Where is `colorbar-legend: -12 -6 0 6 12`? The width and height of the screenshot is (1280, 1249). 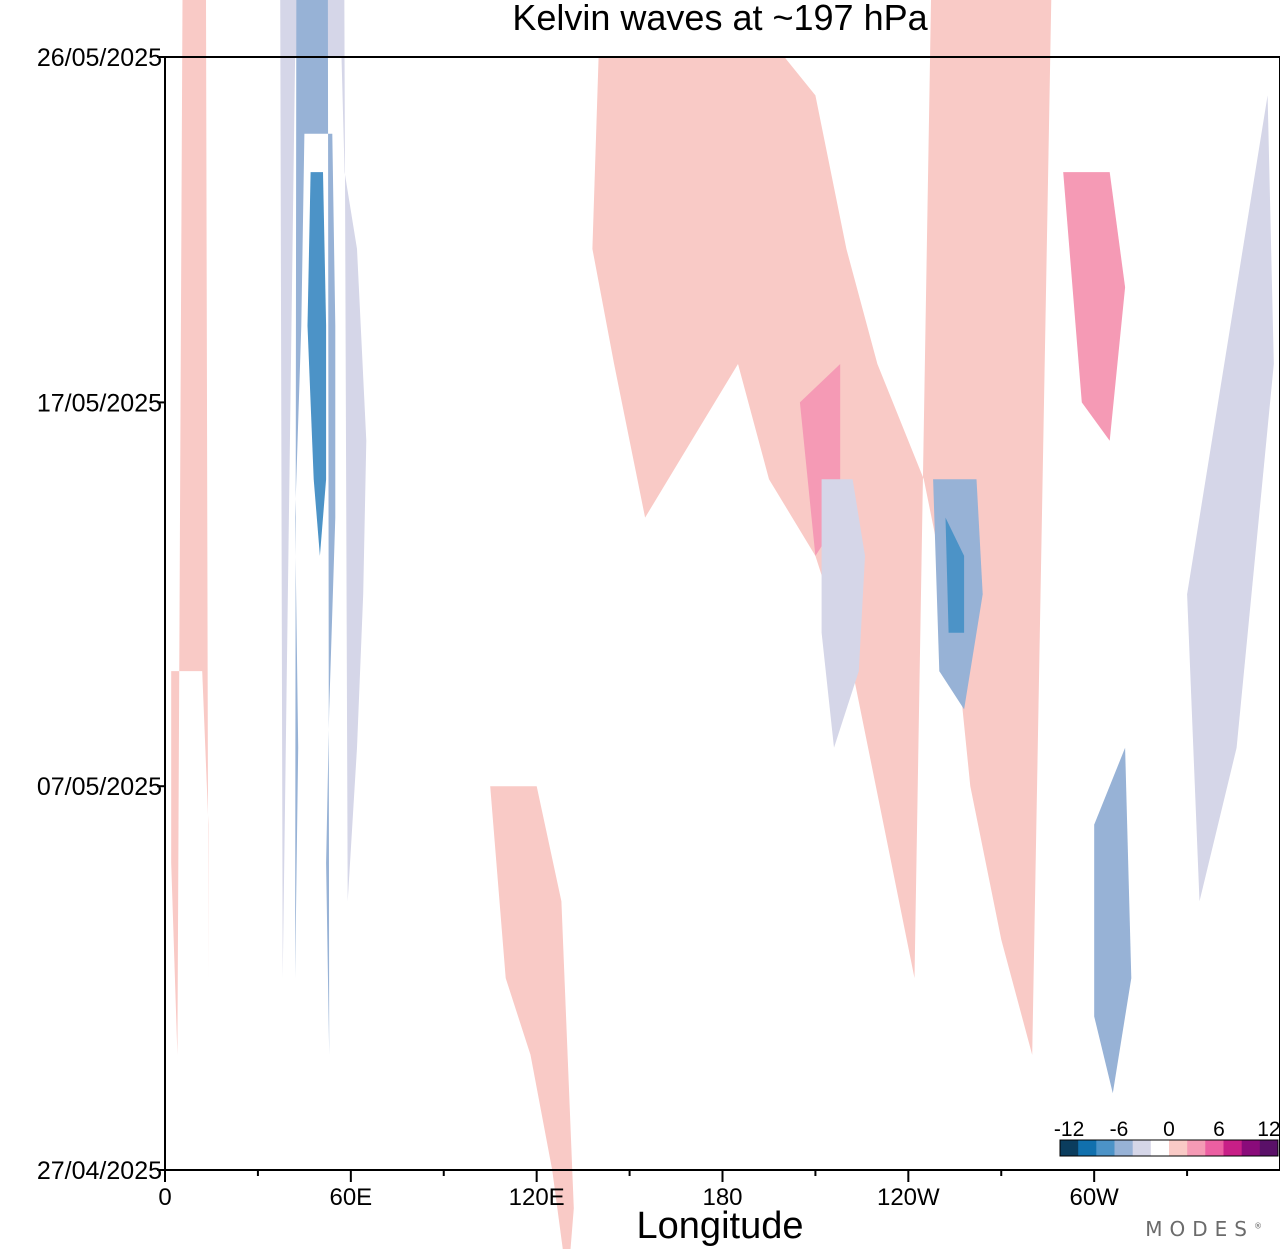 colorbar-legend: -12 -6 0 6 12 is located at coordinates (1167, 1137).